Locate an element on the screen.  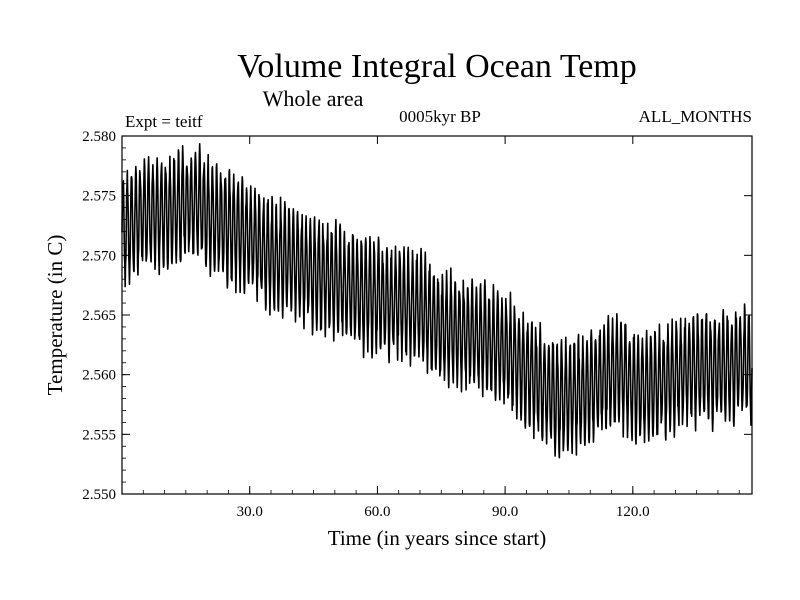
y-tick-label: 2.550 is located at coordinates (99, 495).